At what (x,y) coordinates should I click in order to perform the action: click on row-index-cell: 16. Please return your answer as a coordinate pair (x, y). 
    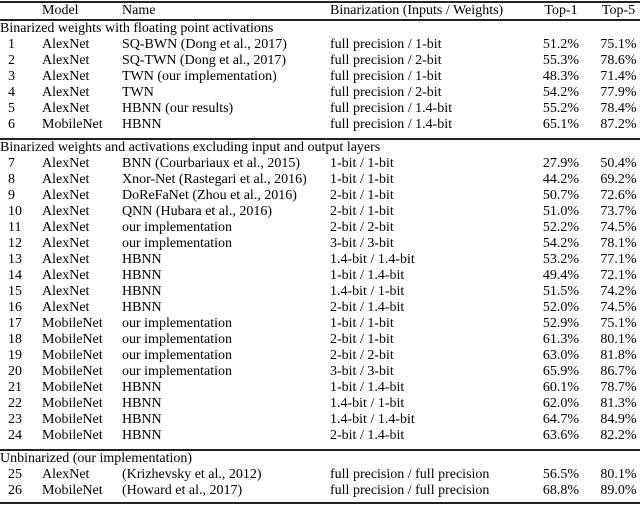
    Looking at the image, I should click on (15, 307).